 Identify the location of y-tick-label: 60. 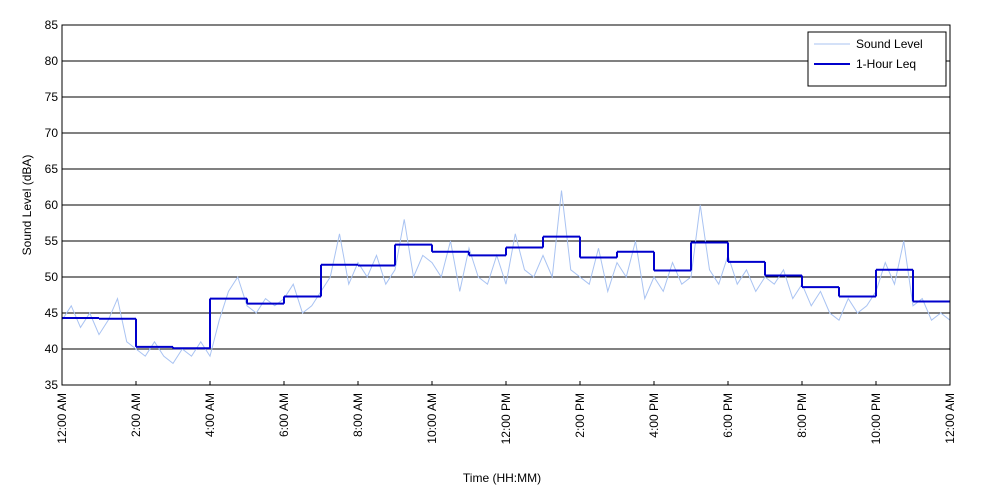
(52, 205).